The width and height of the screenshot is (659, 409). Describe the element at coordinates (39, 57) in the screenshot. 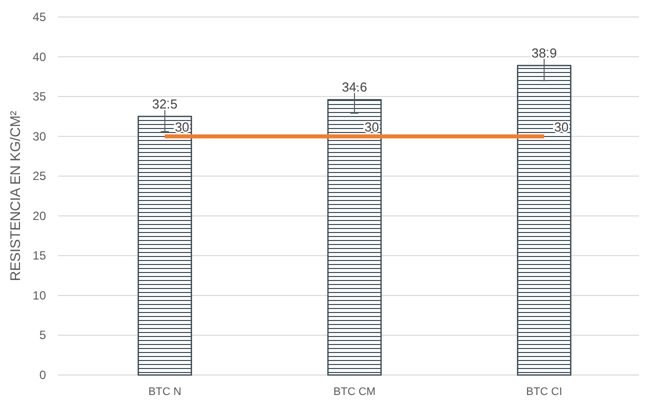

I see `y-tick-label: 40` at that location.